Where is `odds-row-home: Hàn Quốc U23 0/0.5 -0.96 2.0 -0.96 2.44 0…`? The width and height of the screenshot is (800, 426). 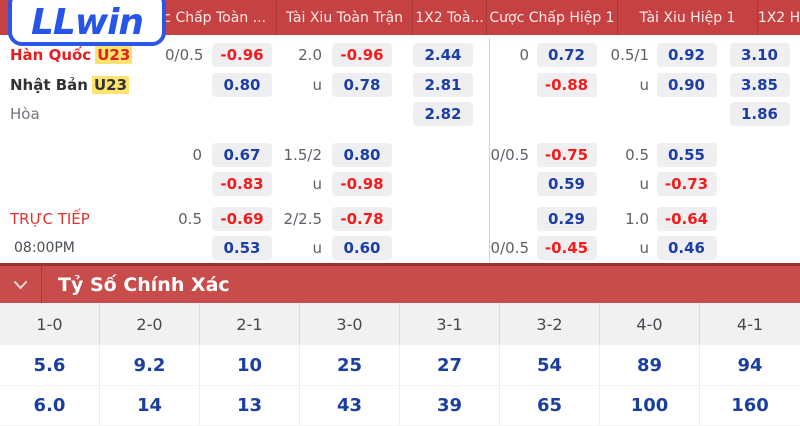 odds-row-home: Hàn Quốc U23 0/0.5 -0.96 2.0 -0.96 2.44 0… is located at coordinates (400, 55).